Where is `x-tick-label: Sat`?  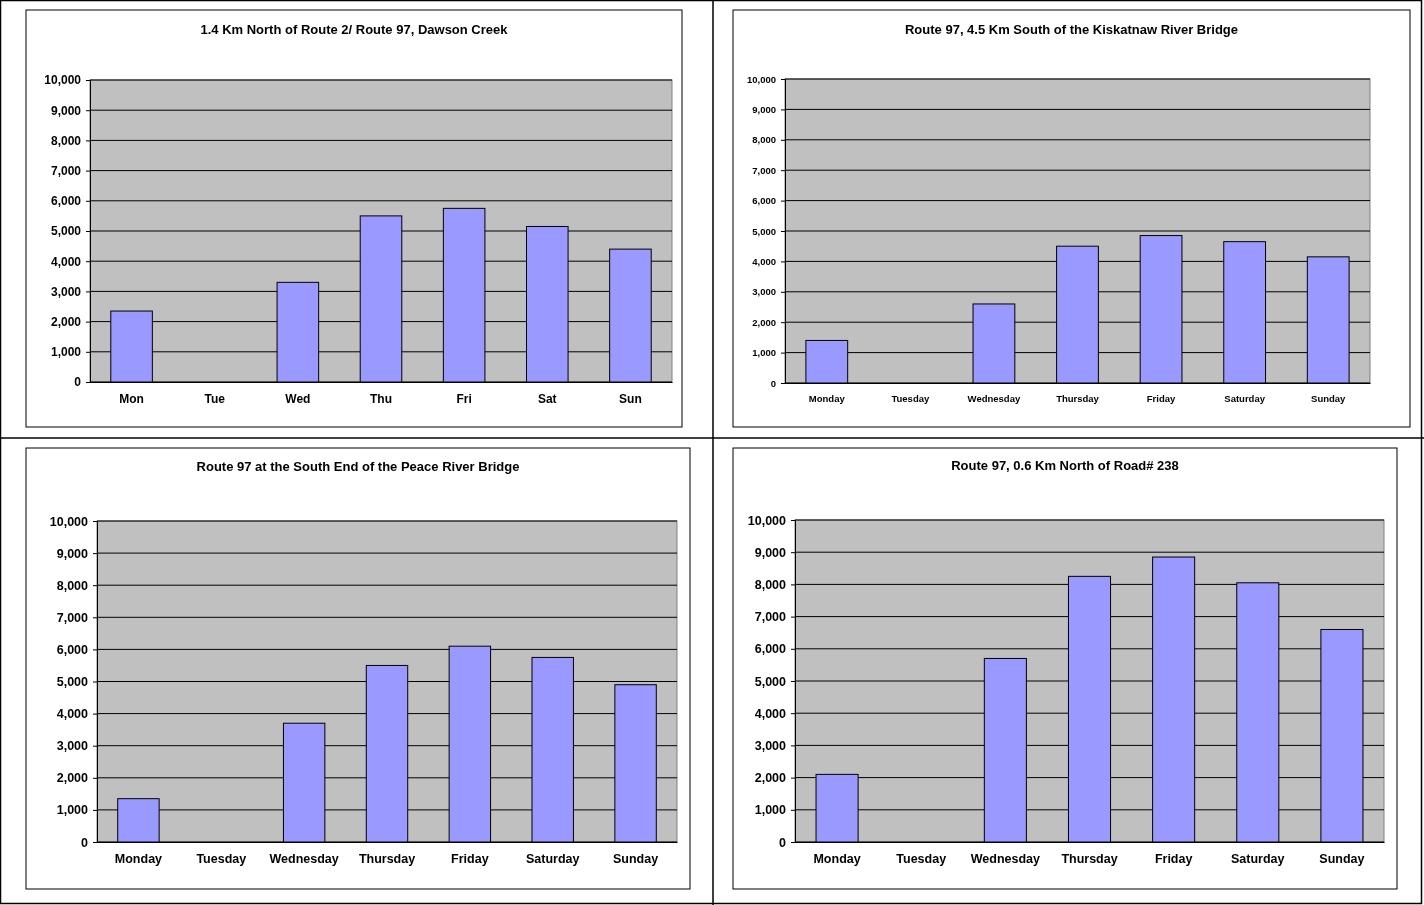 x-tick-label: Sat is located at coordinates (547, 398).